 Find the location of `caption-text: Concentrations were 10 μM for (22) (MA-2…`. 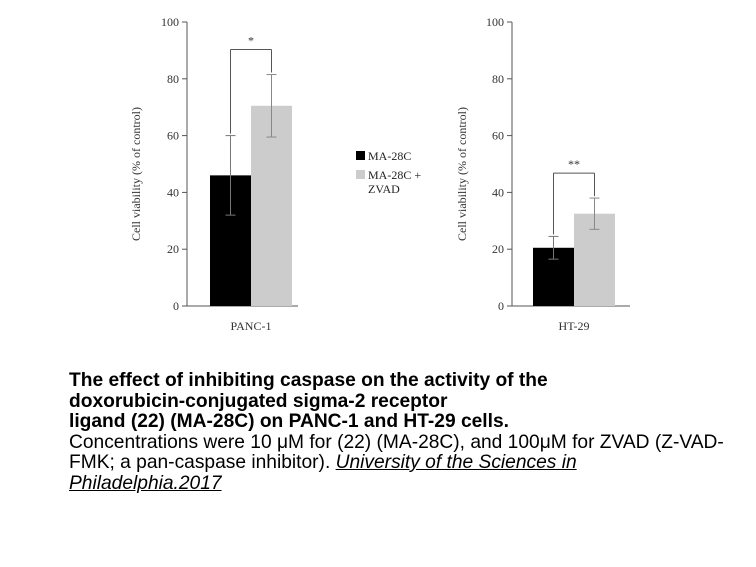

caption-text: Concentrations were 10 μM for (22) (MA-2… is located at coordinates (396, 452).